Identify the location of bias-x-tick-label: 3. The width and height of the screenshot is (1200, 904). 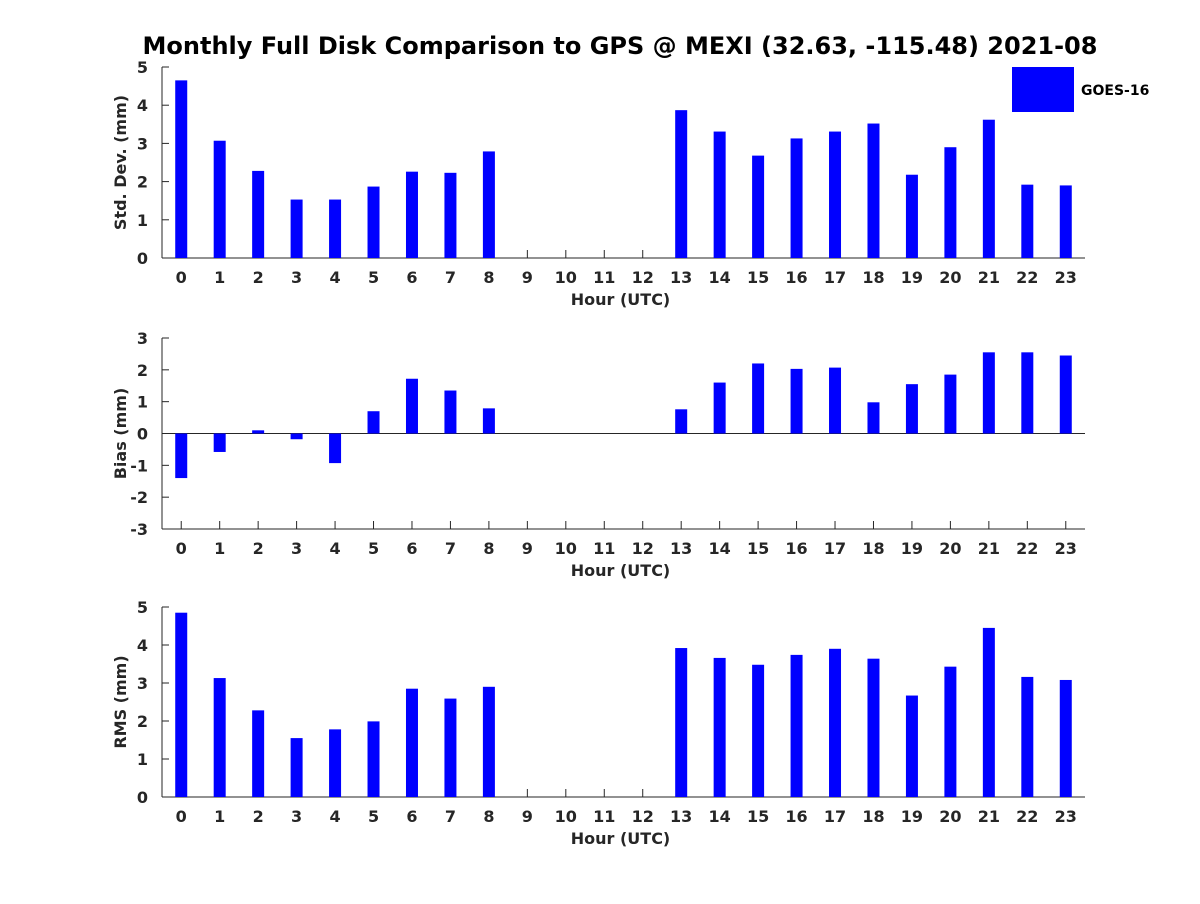
(296, 548).